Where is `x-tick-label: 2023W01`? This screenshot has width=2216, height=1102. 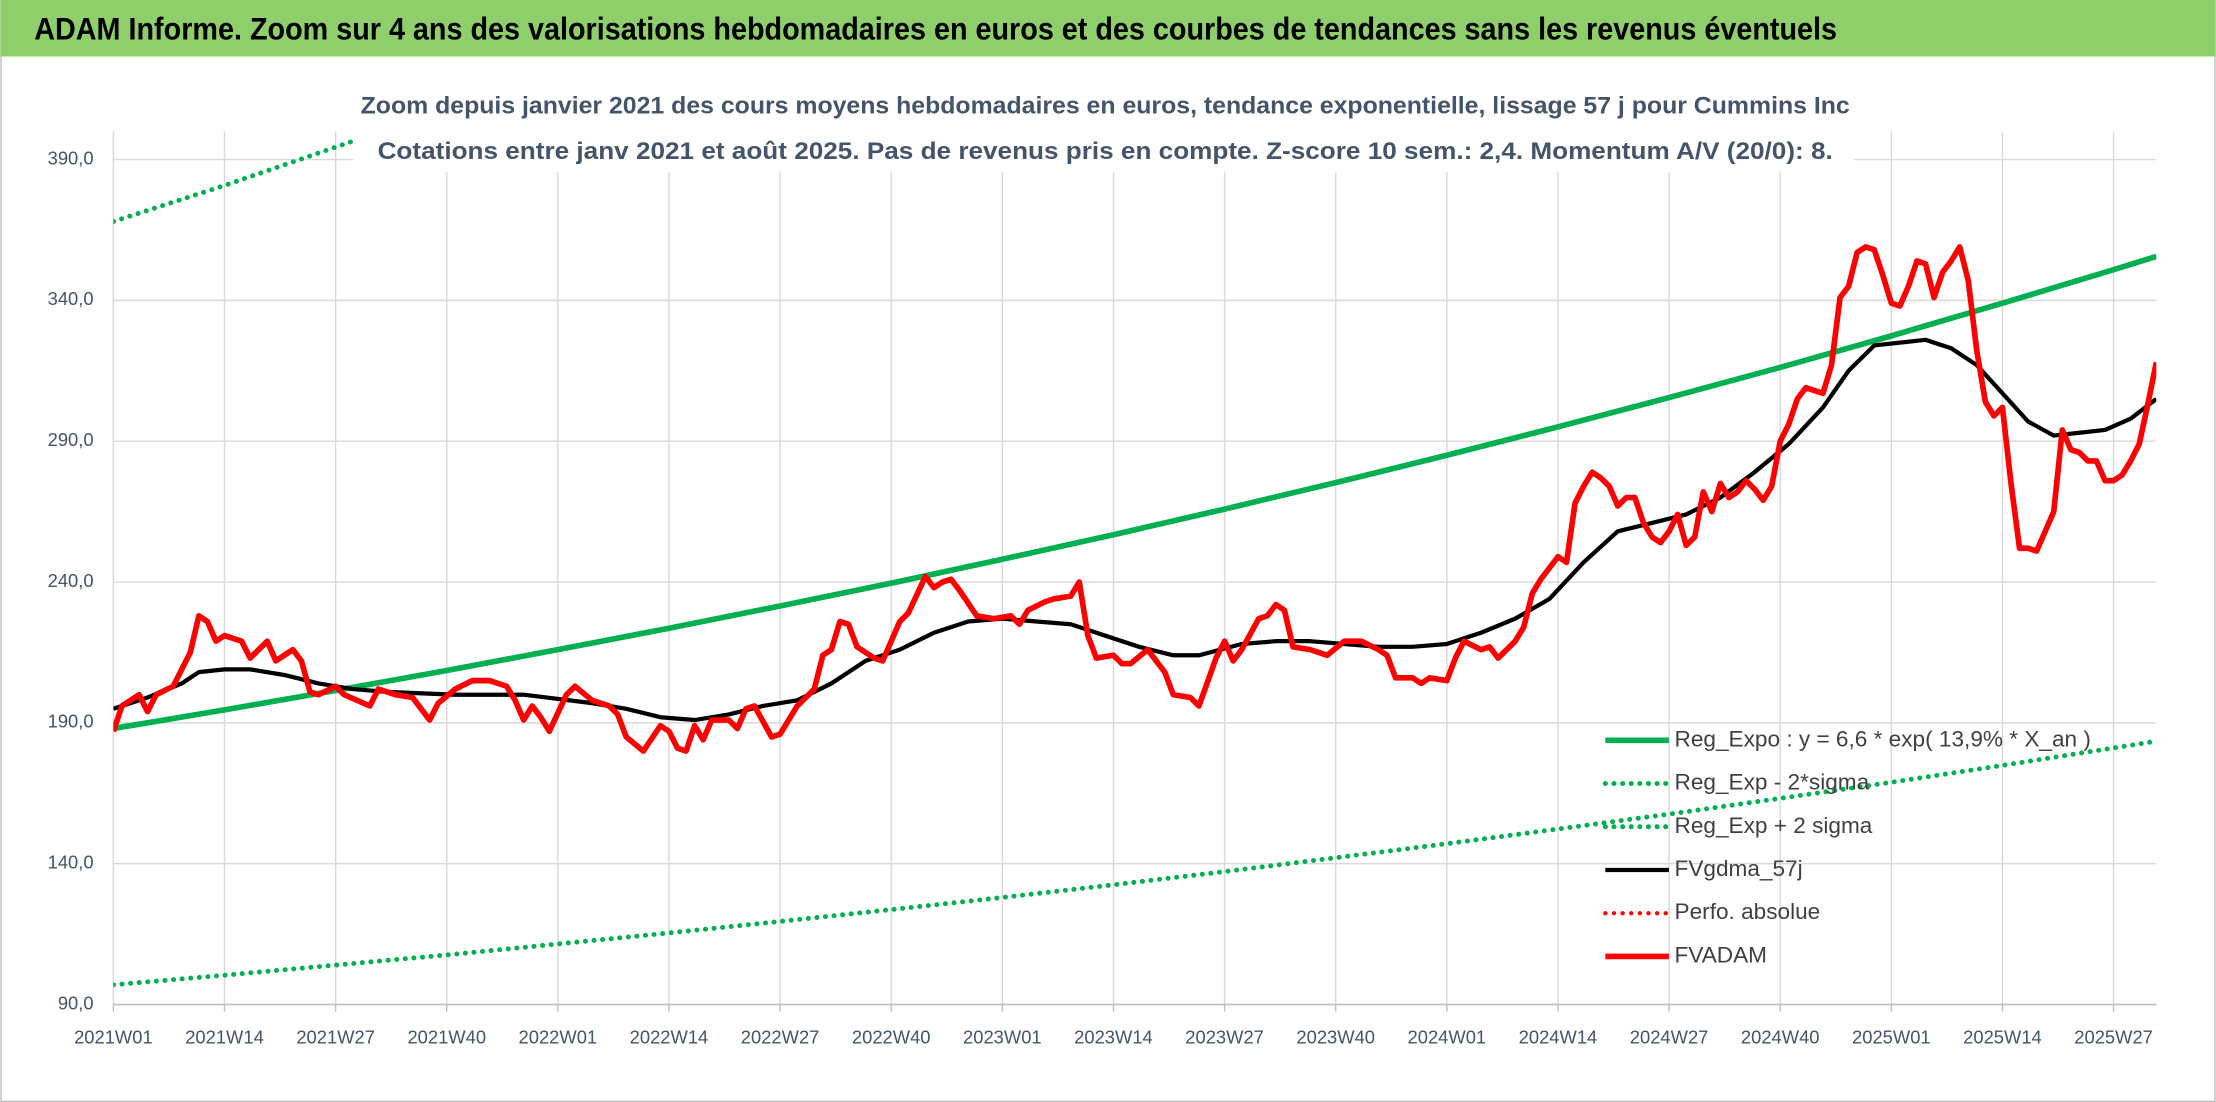
x-tick-label: 2023W01 is located at coordinates (1002, 1036).